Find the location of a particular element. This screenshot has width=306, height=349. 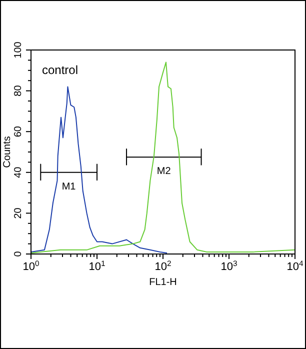

y-tick-label: 60 is located at coordinates (18, 132).